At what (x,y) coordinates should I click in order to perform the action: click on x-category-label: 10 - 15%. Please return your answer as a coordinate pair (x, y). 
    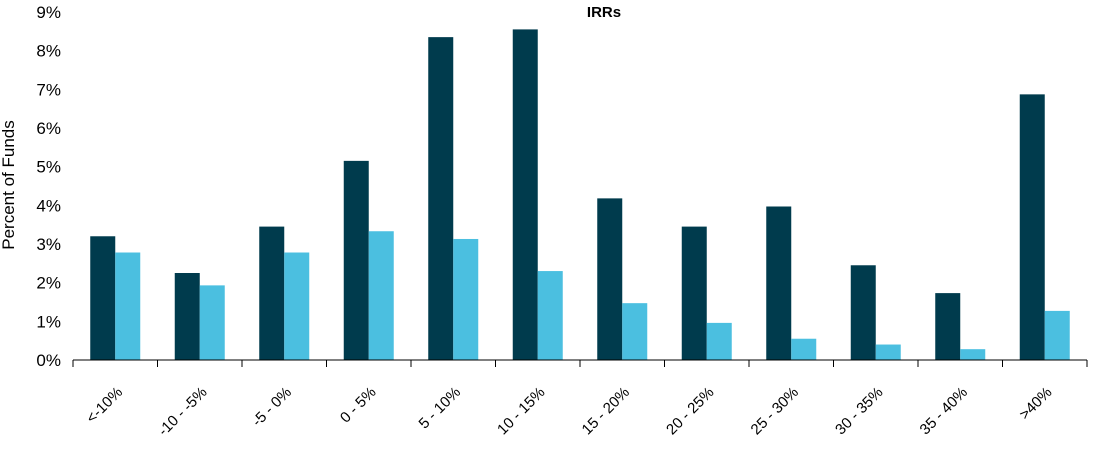
    Looking at the image, I should click on (521, 411).